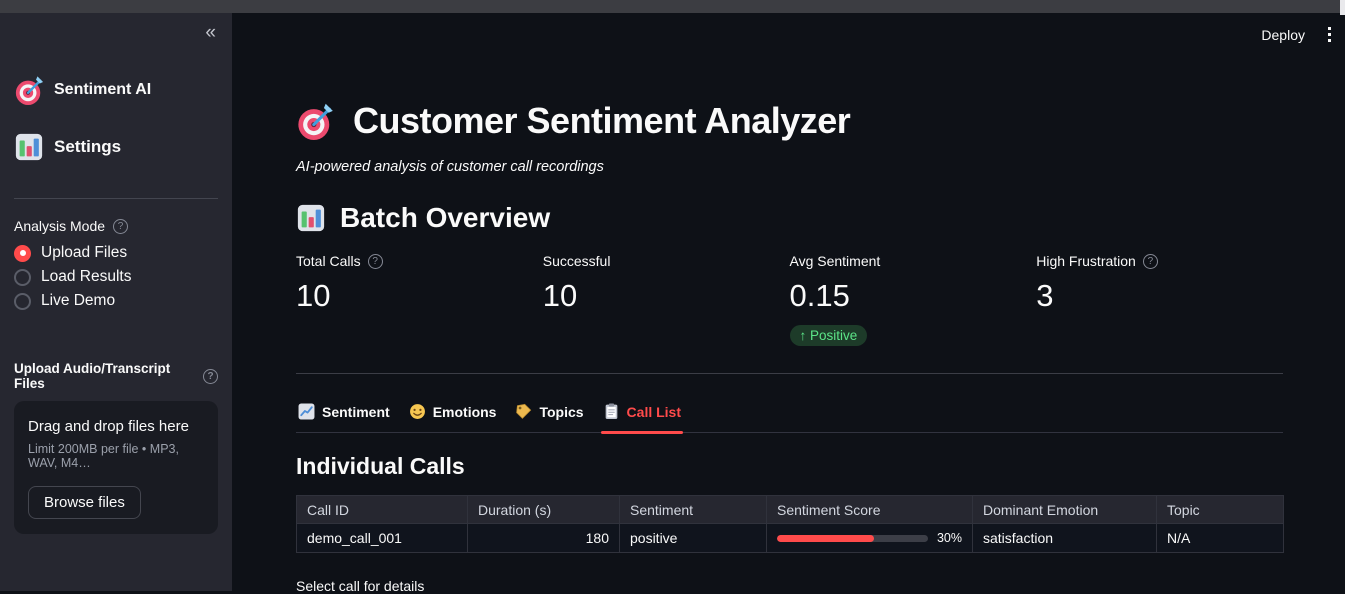 The image size is (1345, 594). Describe the element at coordinates (88, 146) in the screenshot. I see `settings-title: Settings` at that location.